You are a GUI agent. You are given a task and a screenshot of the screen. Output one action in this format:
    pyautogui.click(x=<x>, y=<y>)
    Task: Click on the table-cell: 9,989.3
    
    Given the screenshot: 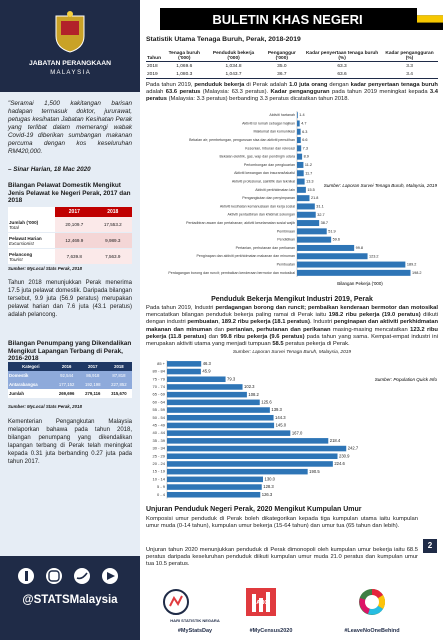 What is the action you would take?
    pyautogui.click(x=112, y=240)
    